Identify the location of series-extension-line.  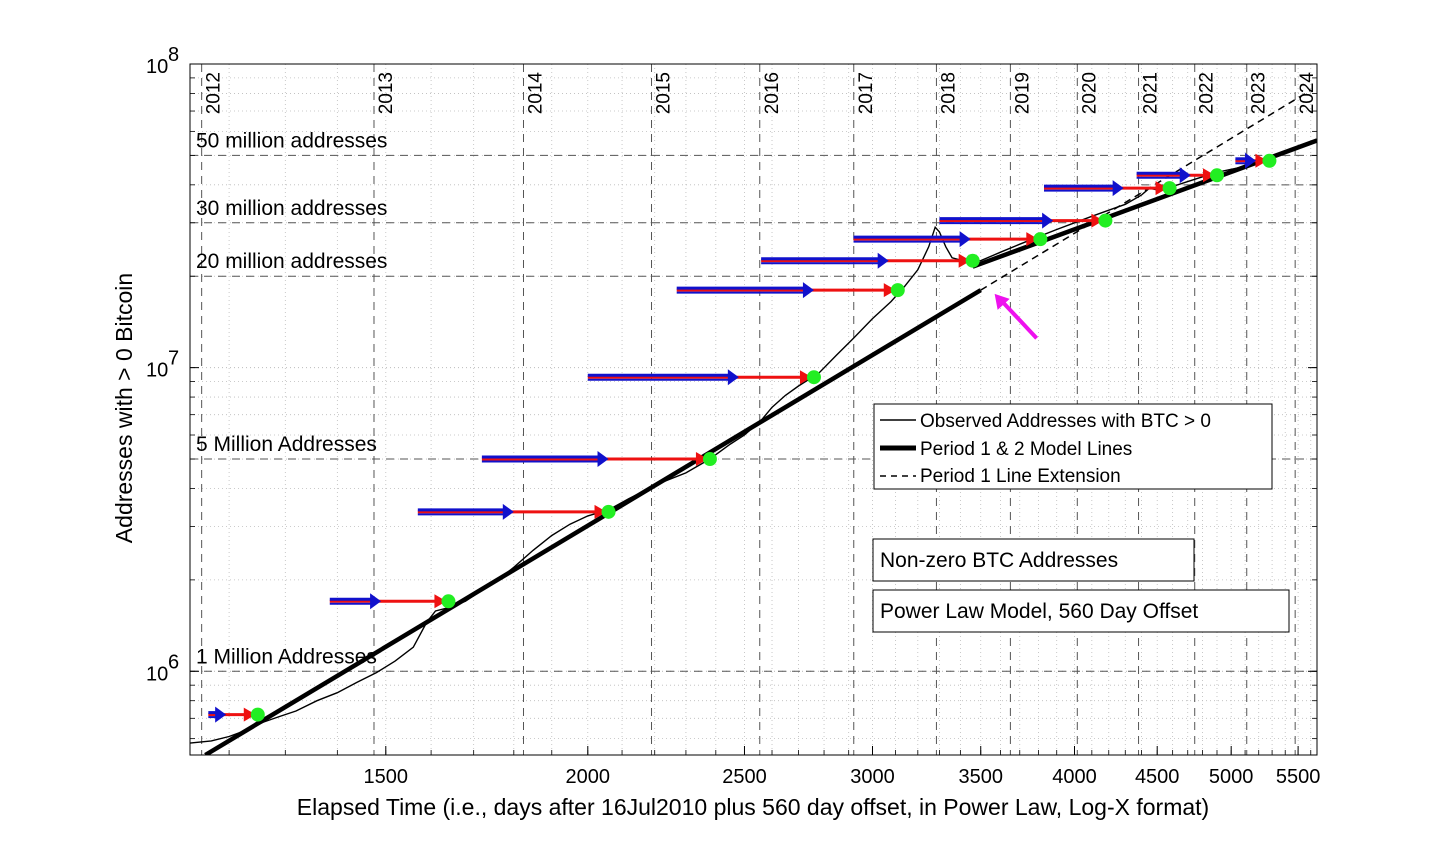
(1146, 190).